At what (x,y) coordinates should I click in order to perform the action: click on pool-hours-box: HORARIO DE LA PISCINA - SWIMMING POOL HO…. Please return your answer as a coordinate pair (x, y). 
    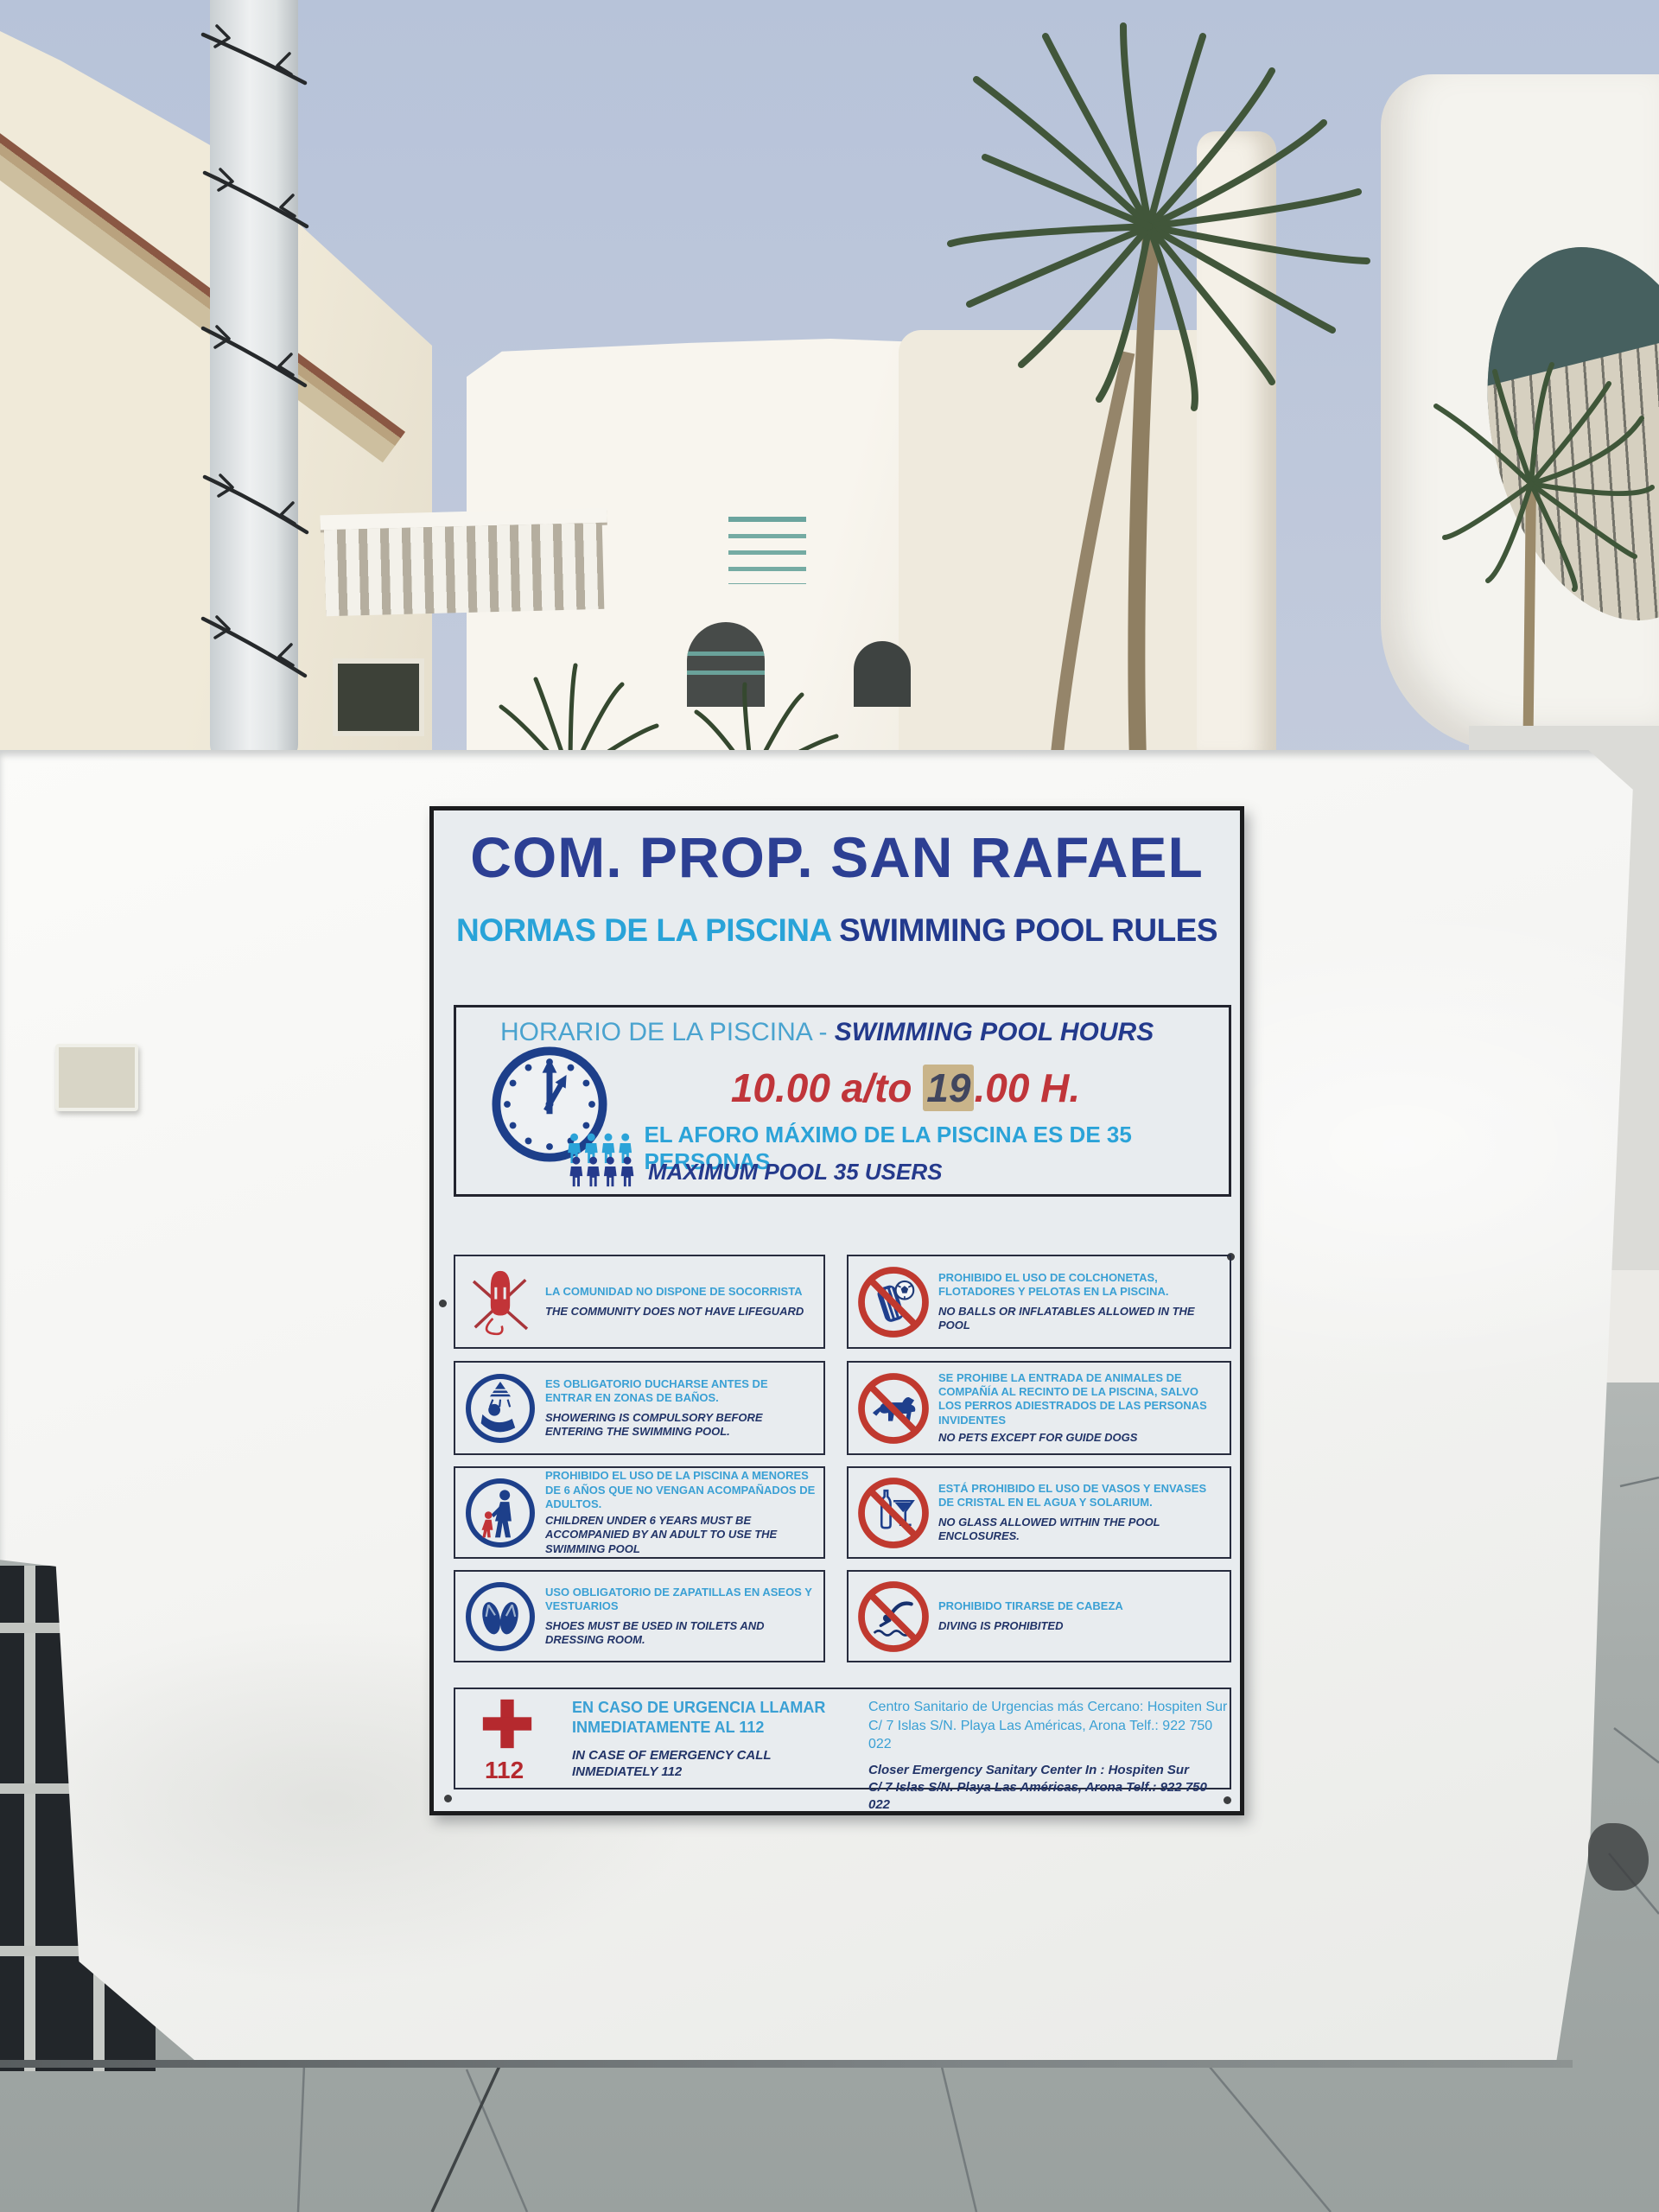
    Looking at the image, I should click on (842, 1101).